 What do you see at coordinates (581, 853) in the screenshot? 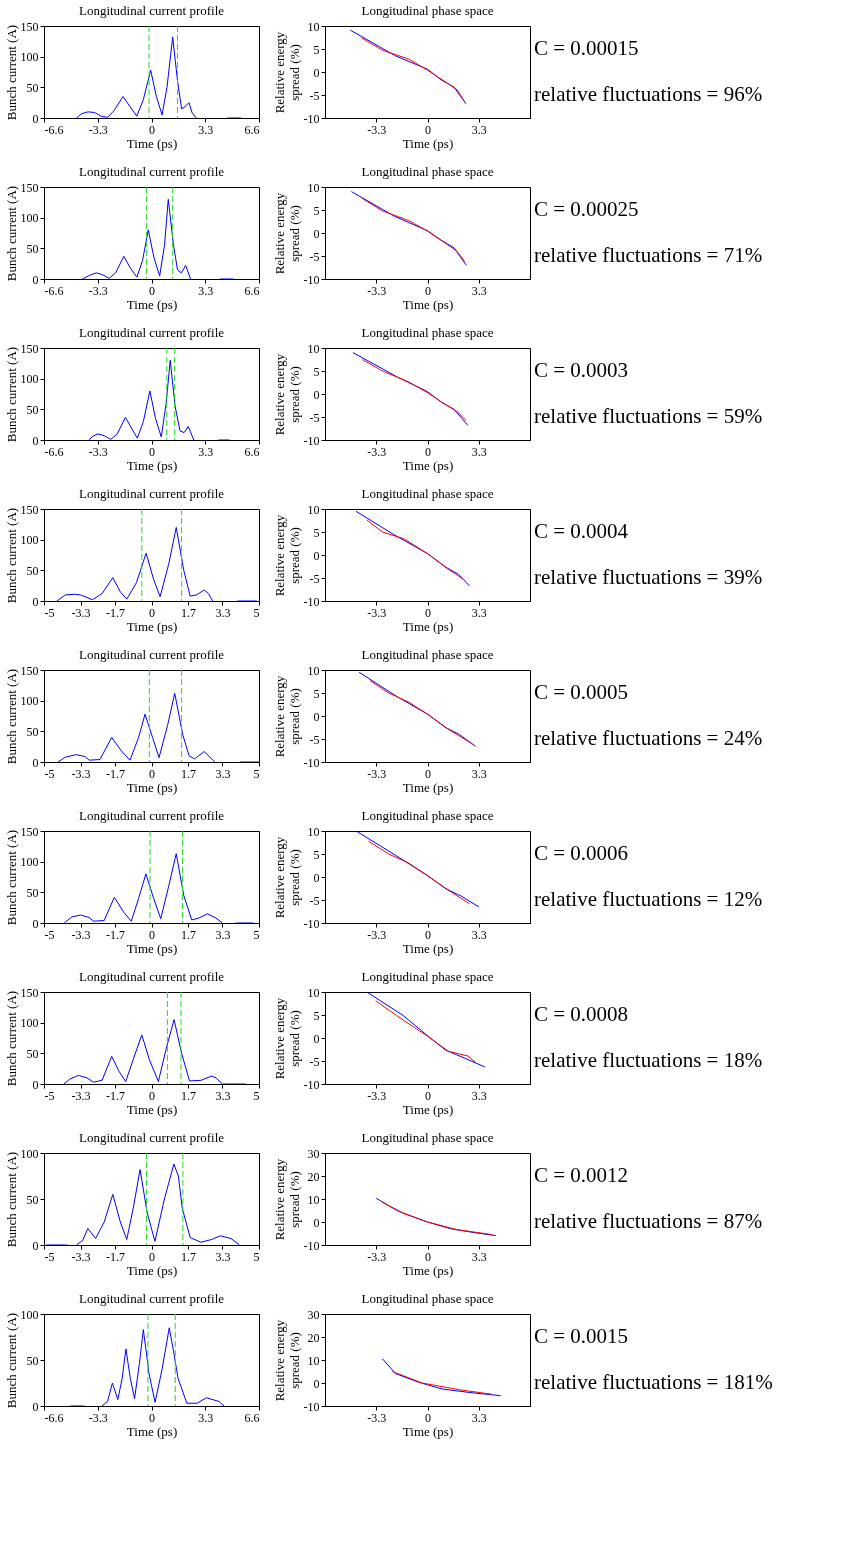
I see `text: C = 0.0006` at bounding box center [581, 853].